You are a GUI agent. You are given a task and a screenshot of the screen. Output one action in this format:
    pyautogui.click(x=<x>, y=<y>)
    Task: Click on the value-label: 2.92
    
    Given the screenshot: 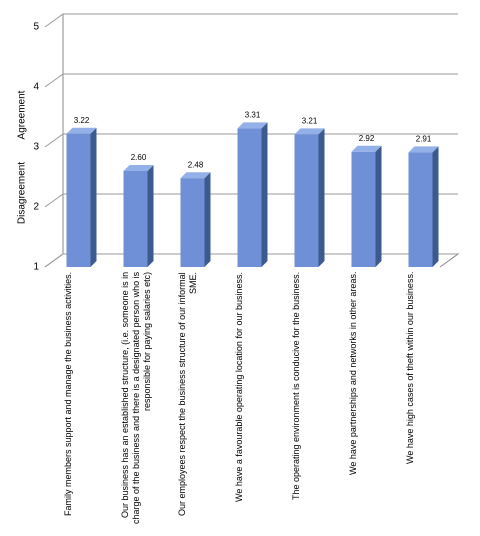 What is the action you would take?
    pyautogui.click(x=367, y=138)
    